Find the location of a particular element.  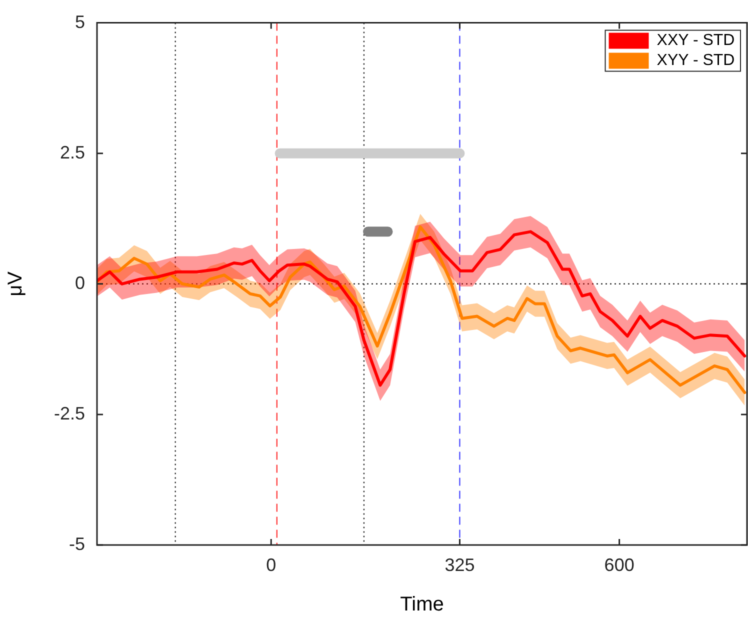

x-tick-label: 325 is located at coordinates (459, 564).